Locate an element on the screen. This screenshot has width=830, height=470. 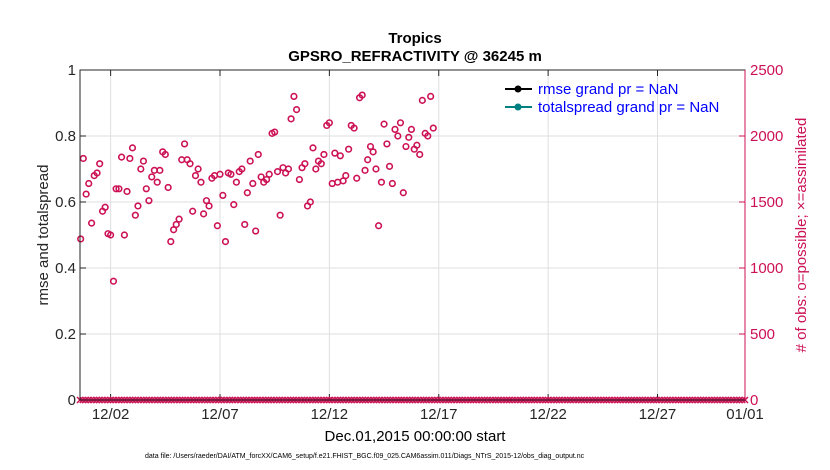
legend-spread-marker is located at coordinates (518, 107).